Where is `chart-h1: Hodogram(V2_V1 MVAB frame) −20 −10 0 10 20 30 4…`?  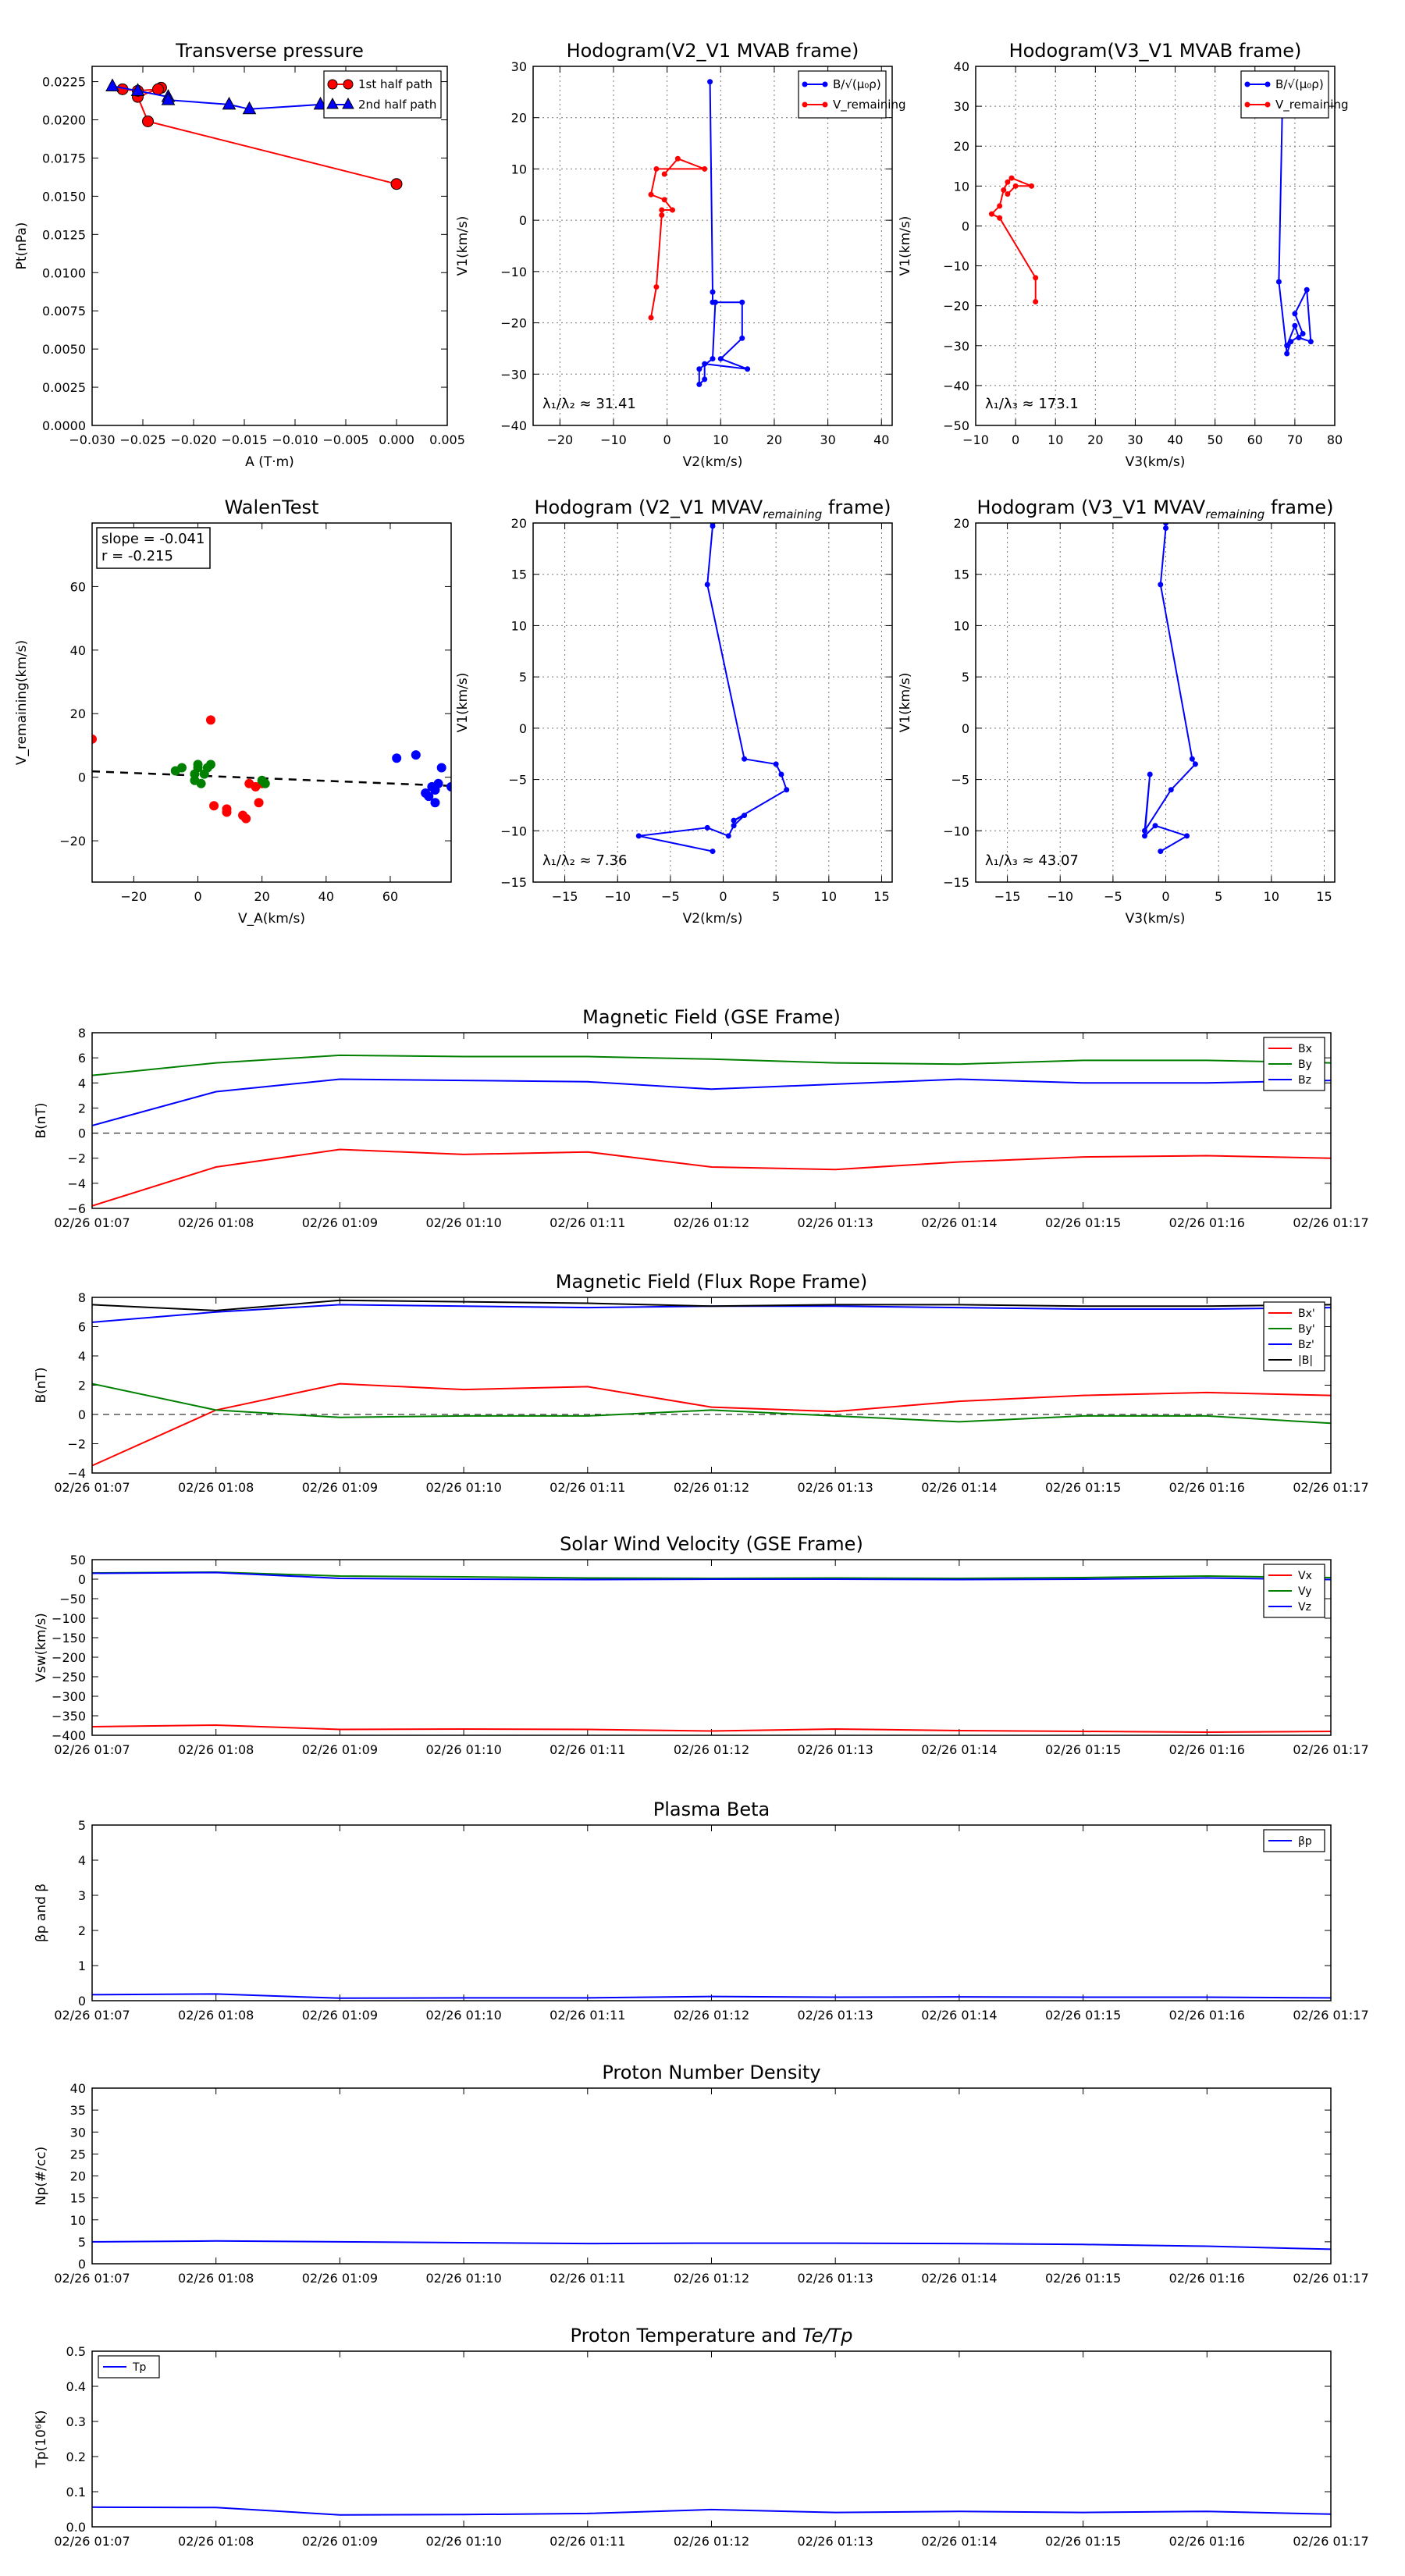 chart-h1: Hodogram(V2_V1 MVAB frame) −20 −10 0 10 20 30 4… is located at coordinates (681, 255).